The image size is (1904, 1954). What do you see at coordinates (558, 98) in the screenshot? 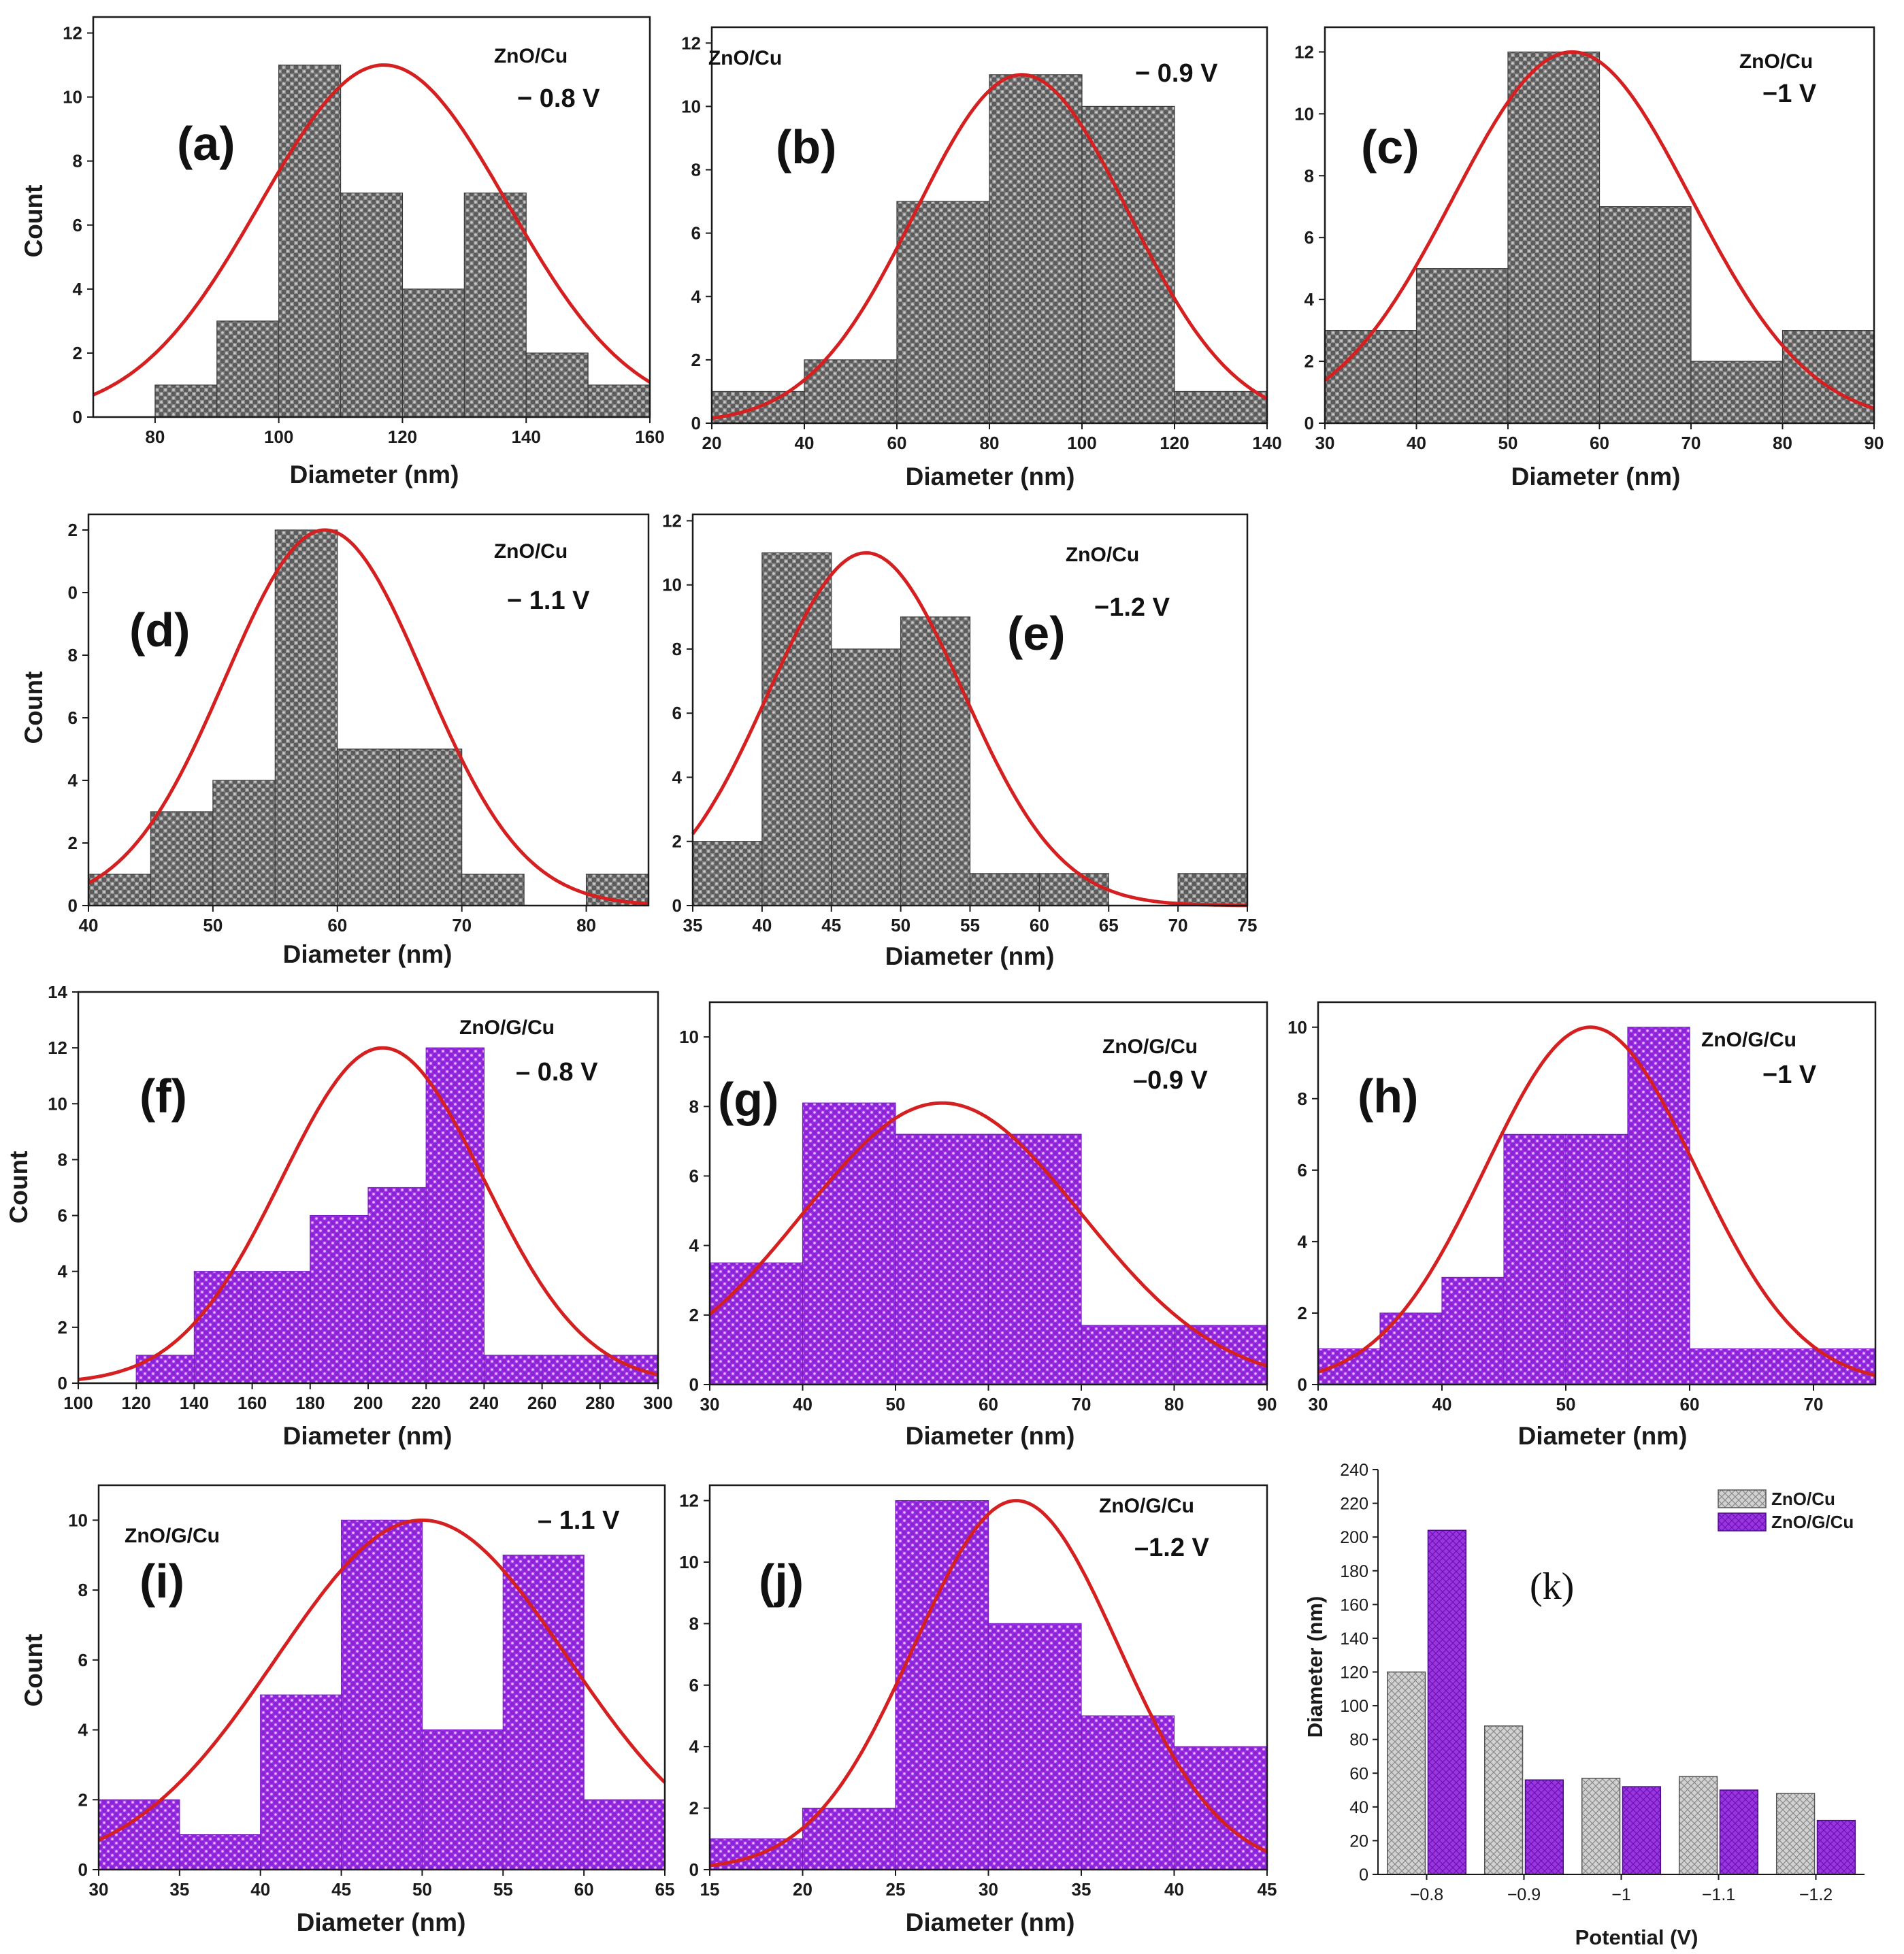
I see `potential-label: − 0.8 V` at bounding box center [558, 98].